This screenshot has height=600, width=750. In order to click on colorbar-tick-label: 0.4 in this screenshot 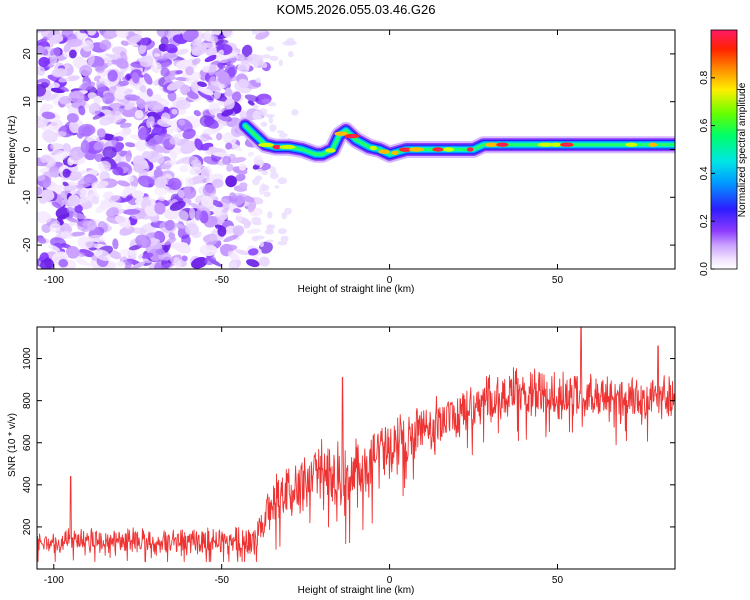, I will do `click(704, 173)`.